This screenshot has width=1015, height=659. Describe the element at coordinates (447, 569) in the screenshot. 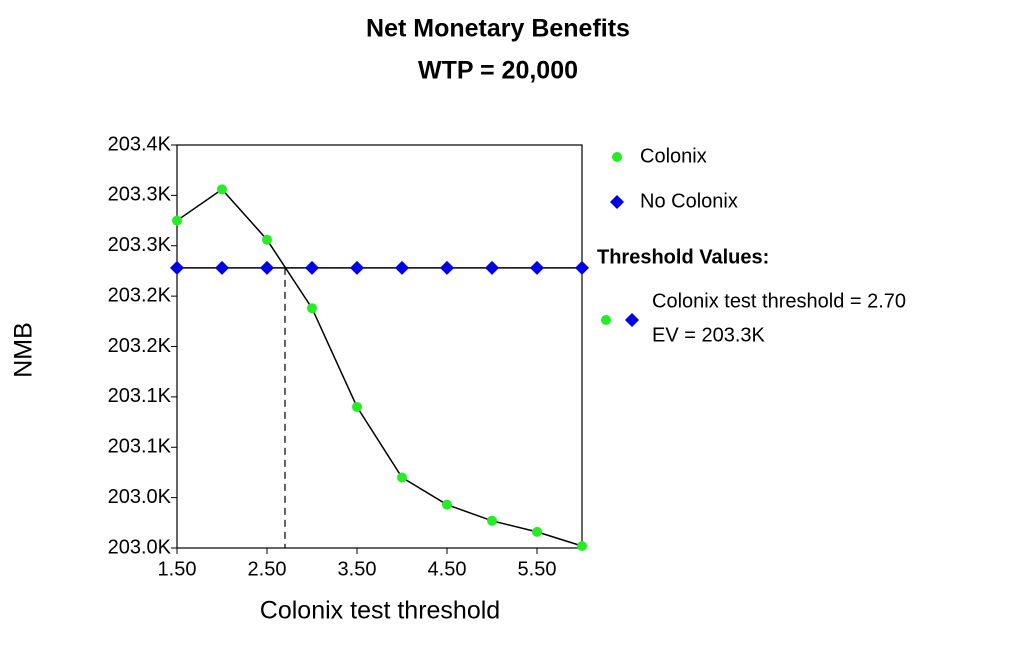

I see `x-tick-label: 4.50` at that location.